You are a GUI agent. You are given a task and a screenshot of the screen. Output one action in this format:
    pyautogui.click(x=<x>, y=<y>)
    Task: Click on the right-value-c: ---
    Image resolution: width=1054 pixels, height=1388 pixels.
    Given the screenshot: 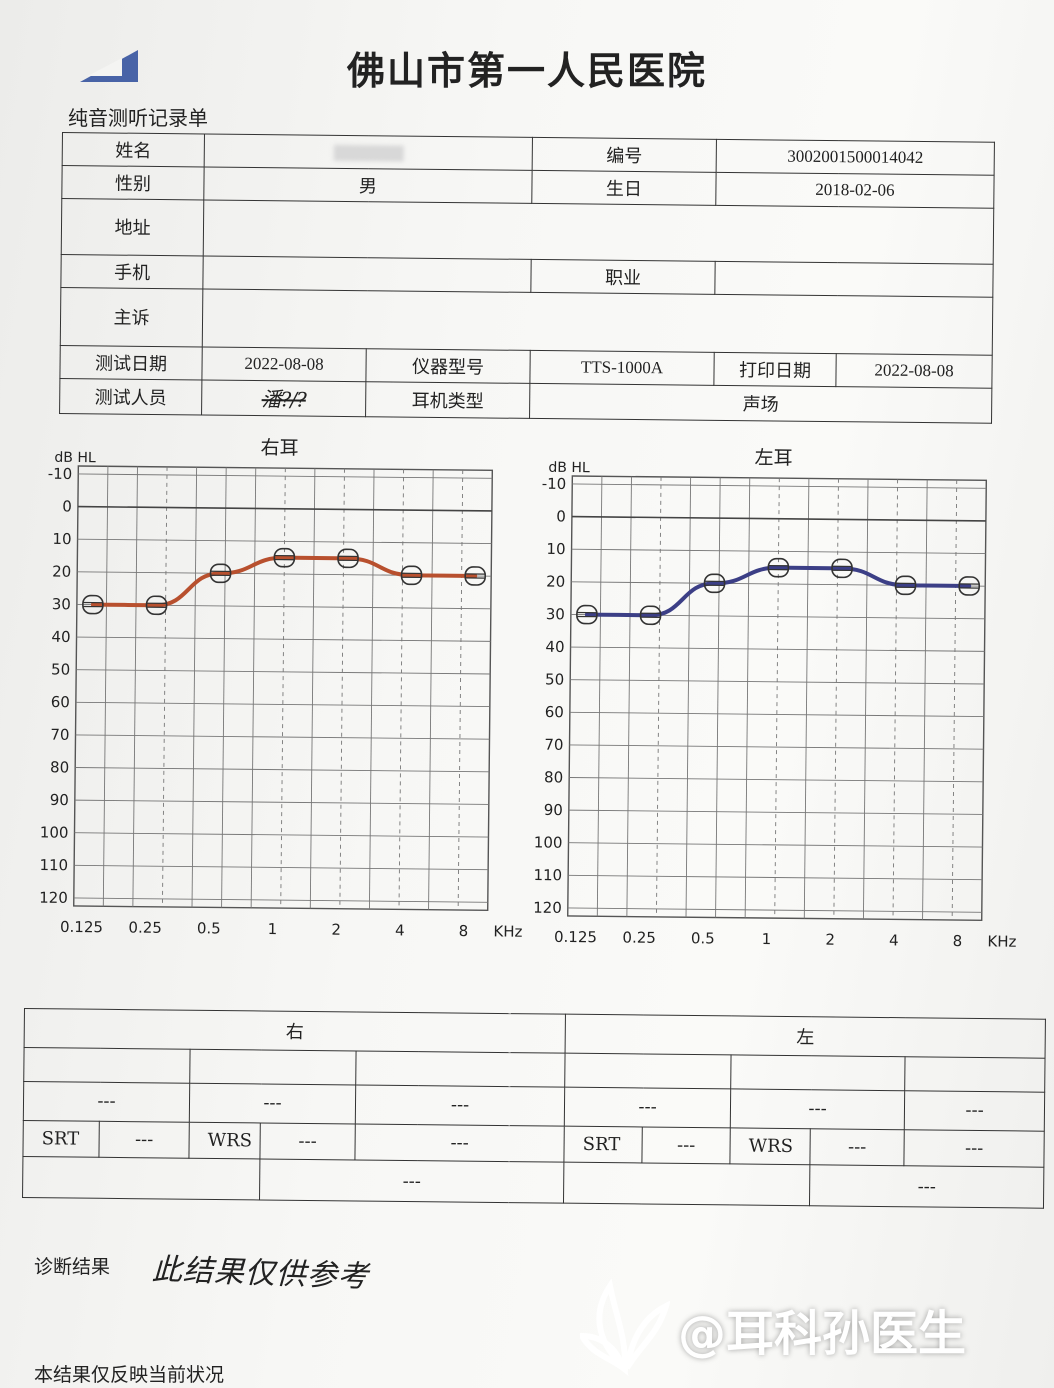 What is the action you would take?
    pyautogui.click(x=460, y=1105)
    